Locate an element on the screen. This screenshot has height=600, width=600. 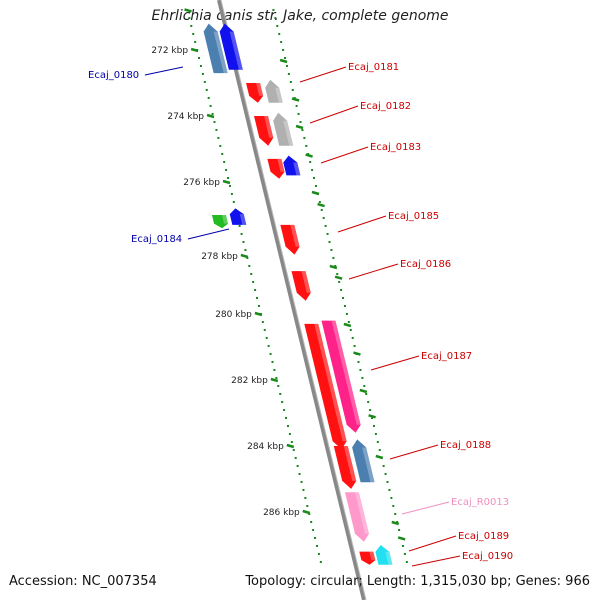
gene-label-ecaj_0184: Ecaj_0184 is located at coordinates (156, 239).